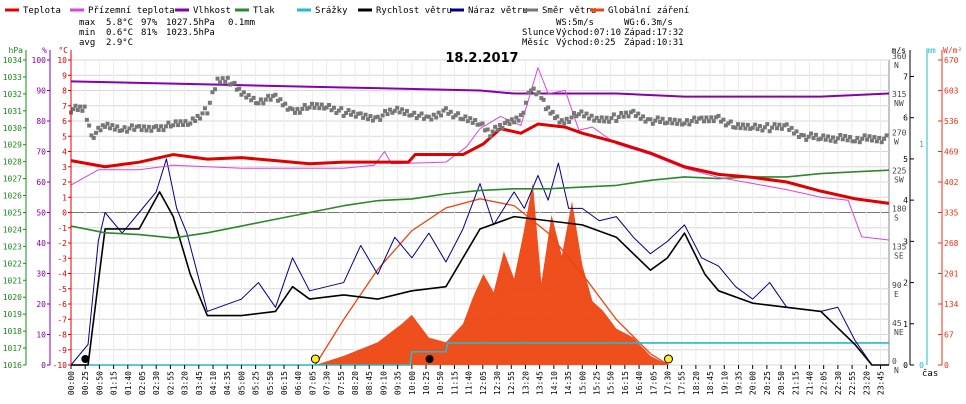 This screenshot has height=404, width=966. I want to click on axis-label-hpa: 1033, so click(12, 77).